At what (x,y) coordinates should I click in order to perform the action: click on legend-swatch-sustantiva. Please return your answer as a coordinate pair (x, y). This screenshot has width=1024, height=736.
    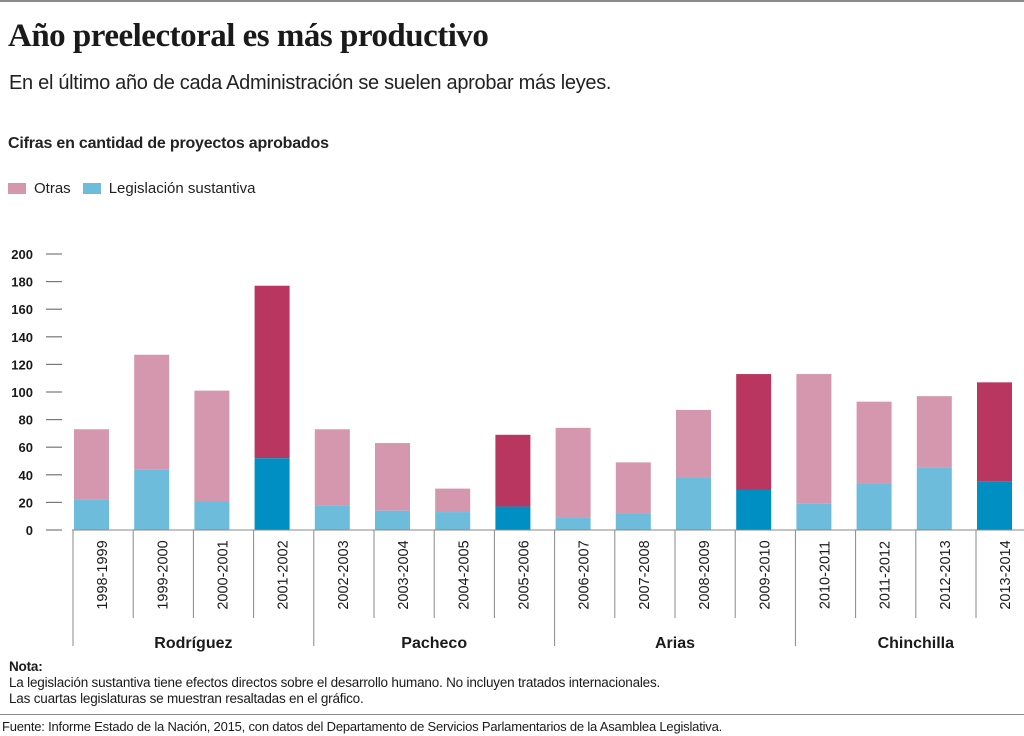
    Looking at the image, I should click on (91, 188).